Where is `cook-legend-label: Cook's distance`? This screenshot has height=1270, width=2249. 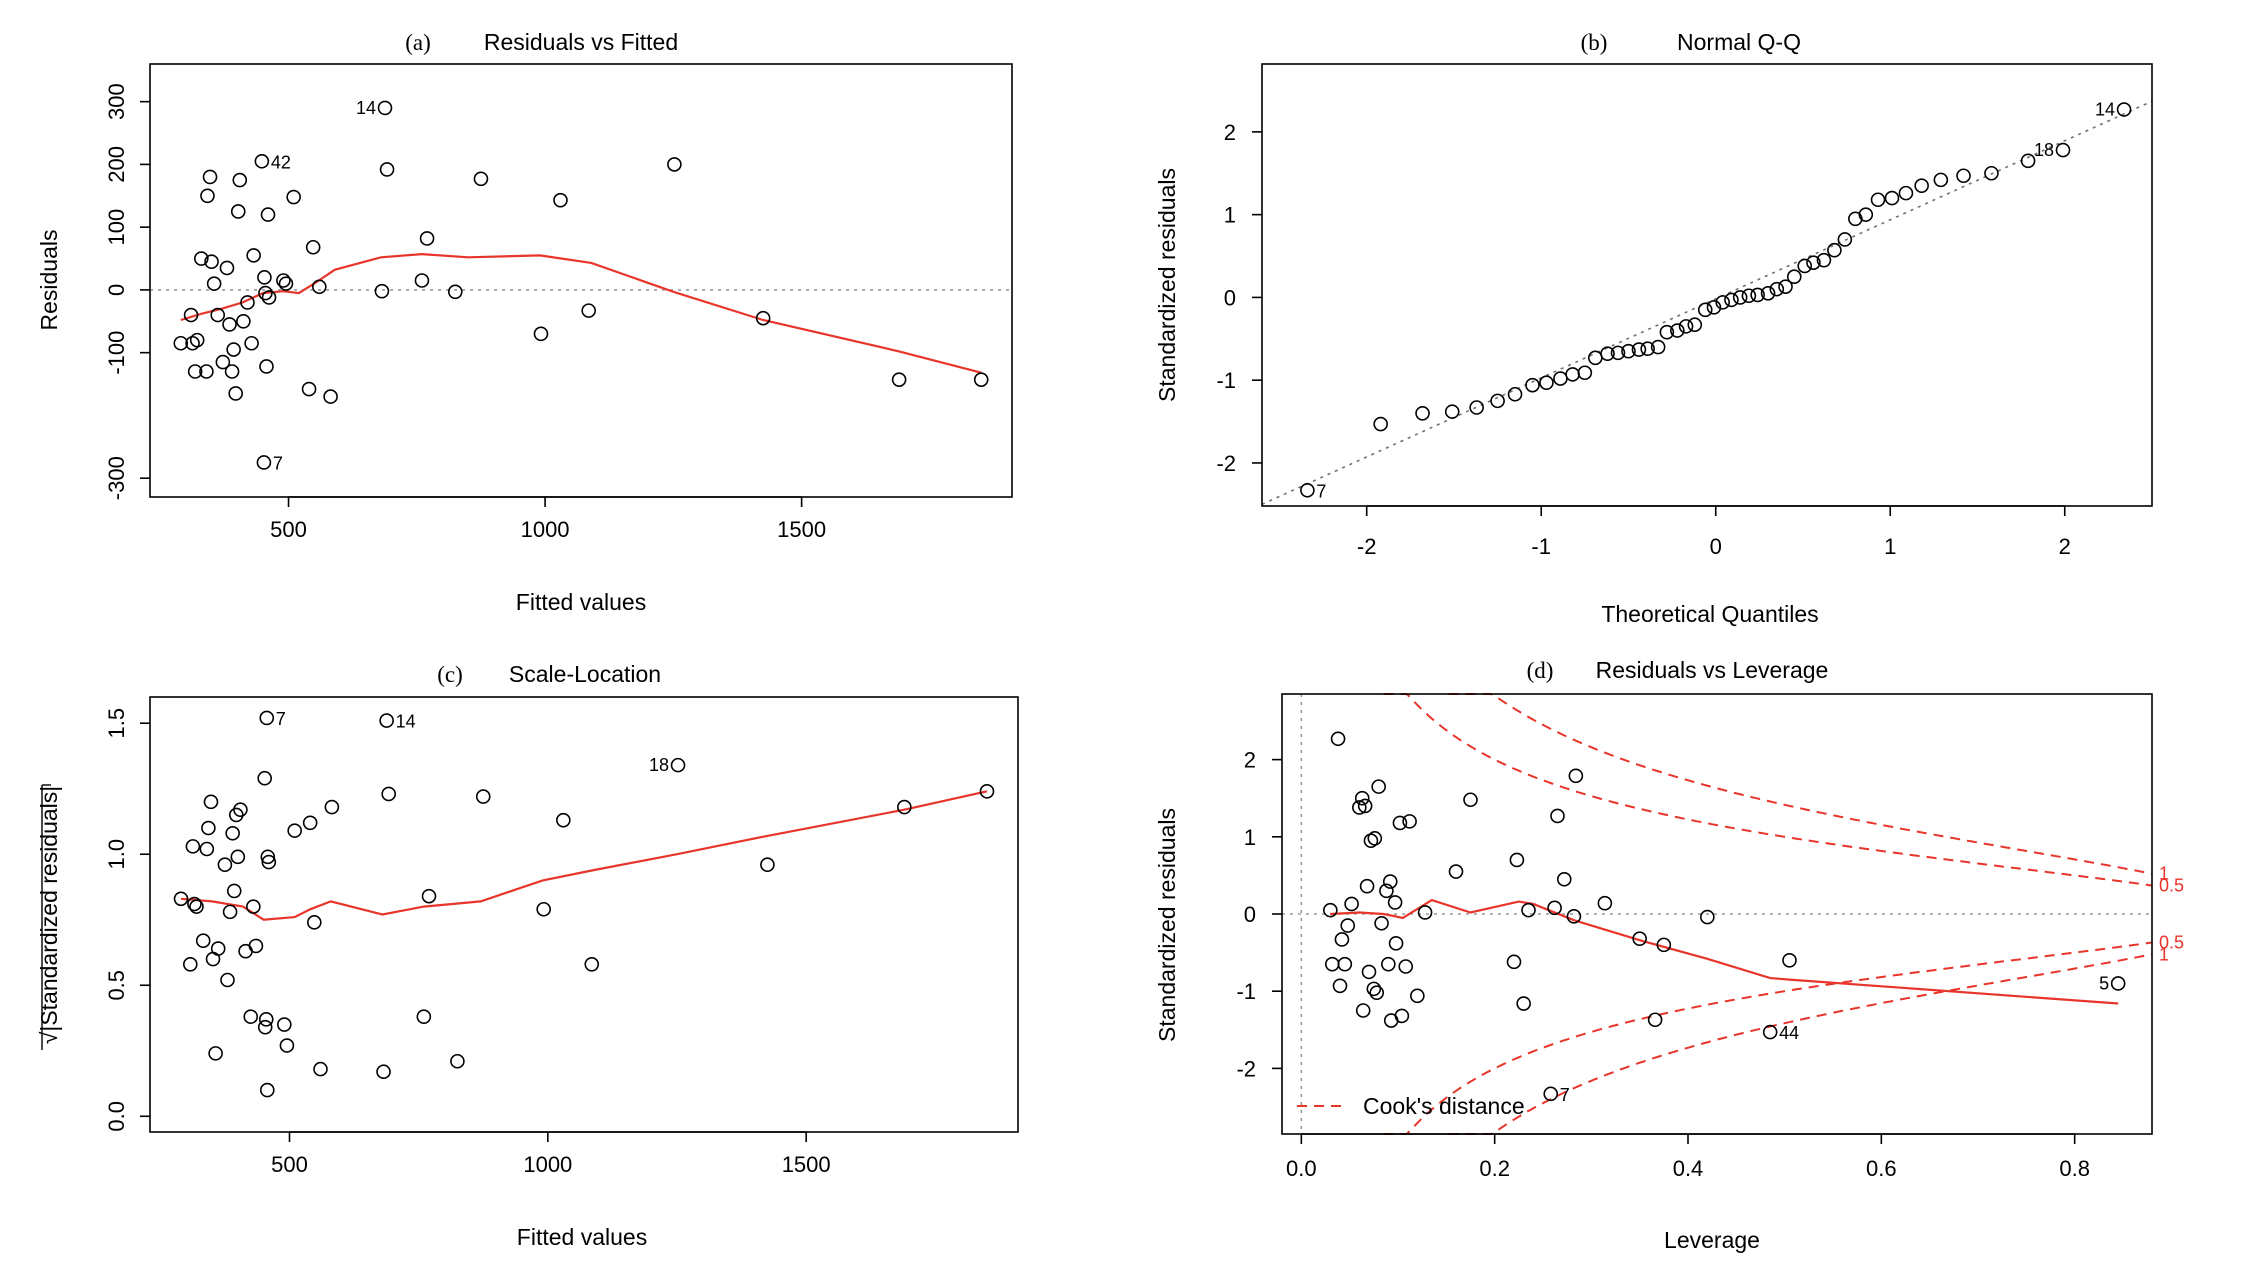 cook-legend-label: Cook's distance is located at coordinates (1444, 1106).